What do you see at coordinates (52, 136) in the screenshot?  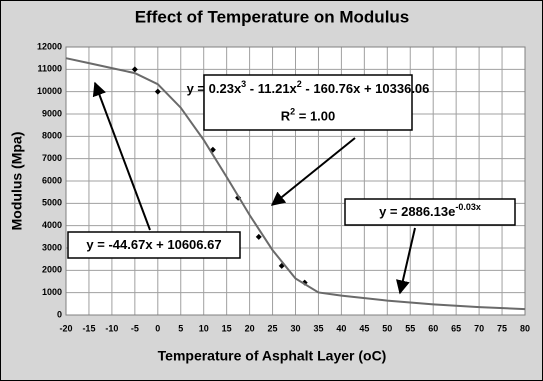 I see `y-tick-label: 8000` at bounding box center [52, 136].